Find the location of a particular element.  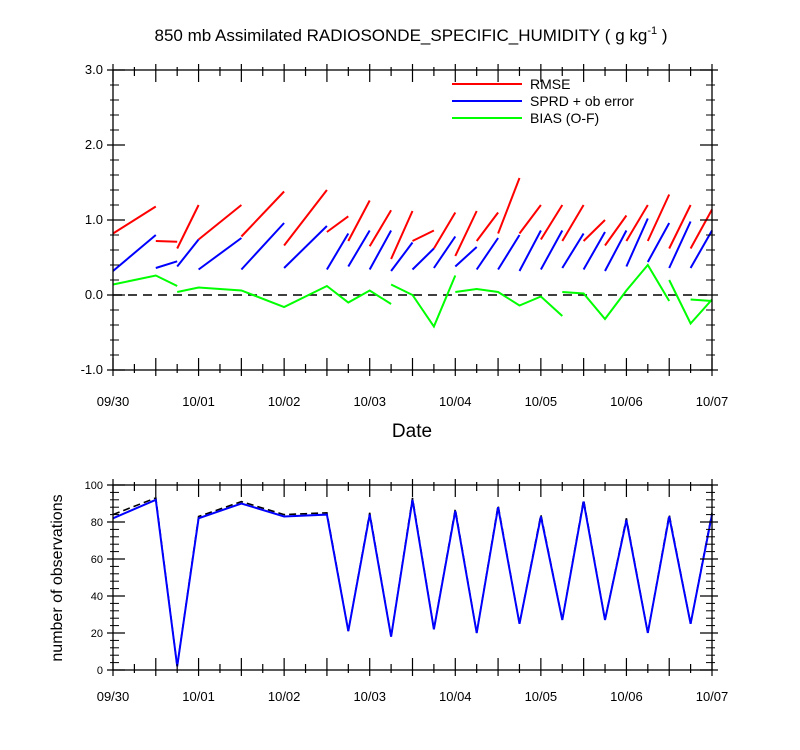

top-ytick-label: -1.0 is located at coordinates (92, 369).